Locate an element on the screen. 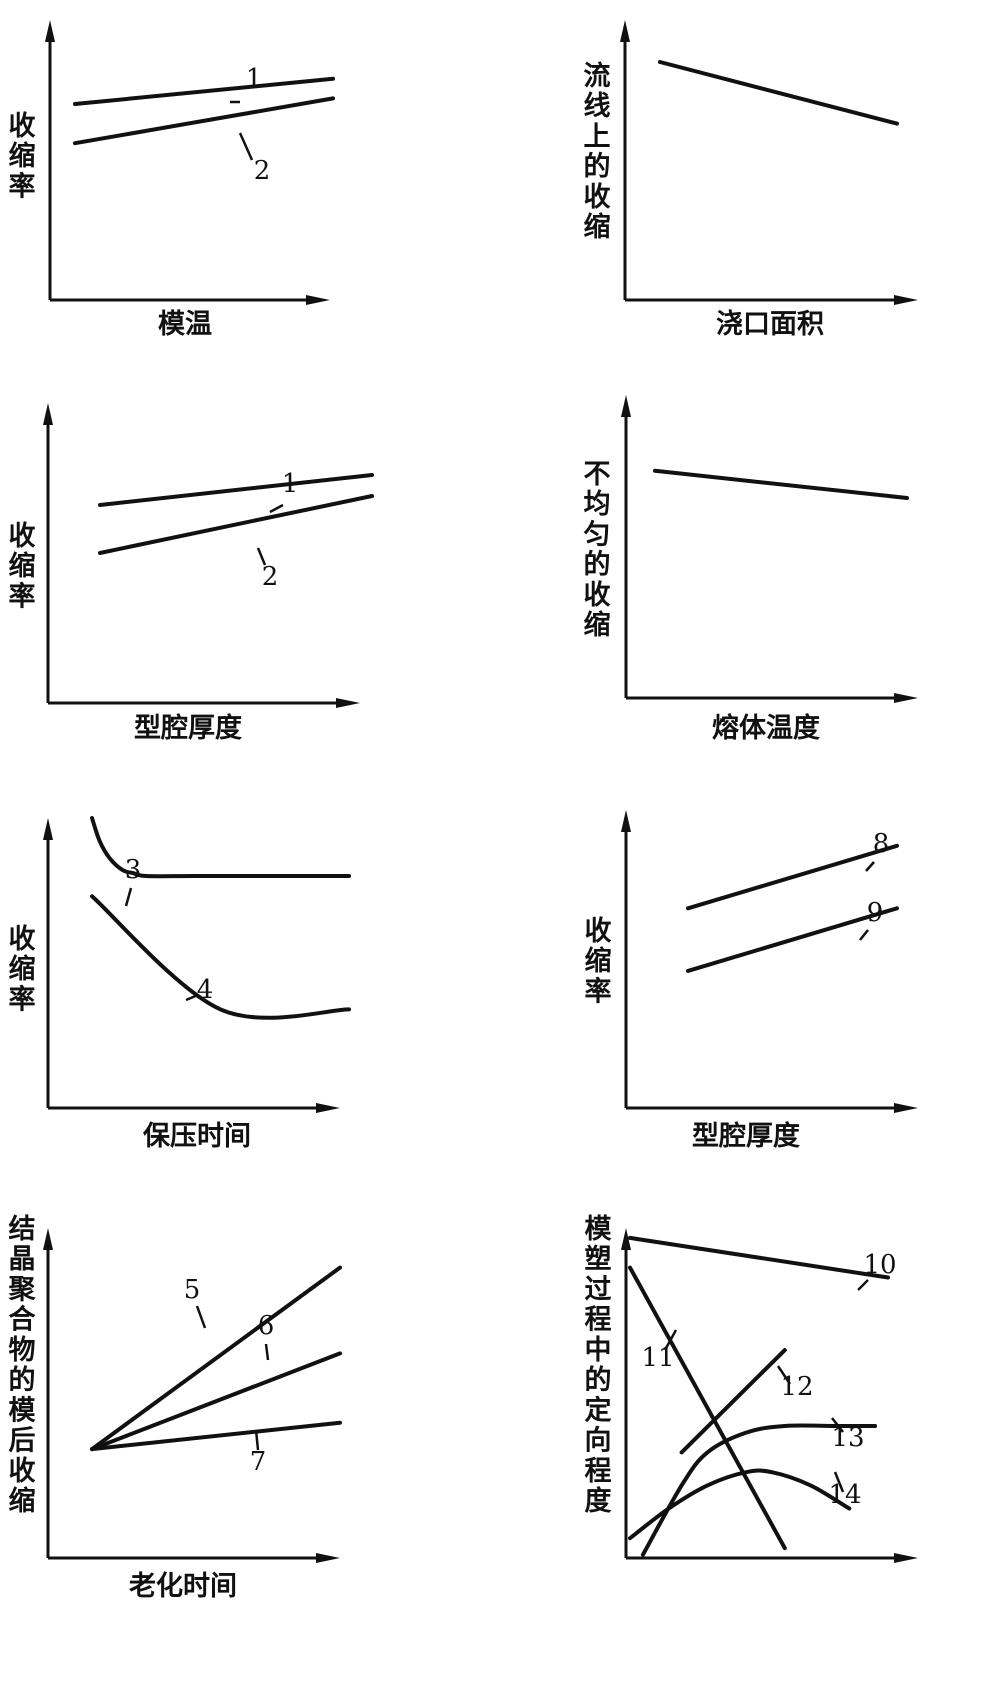  y-axis-label-char: 过 is located at coordinates (598, 1289).